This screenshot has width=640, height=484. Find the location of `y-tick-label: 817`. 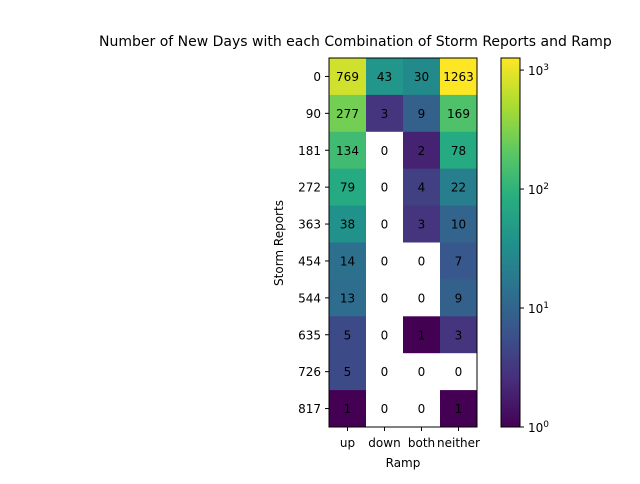

y-tick-label: 817 is located at coordinates (309, 409).